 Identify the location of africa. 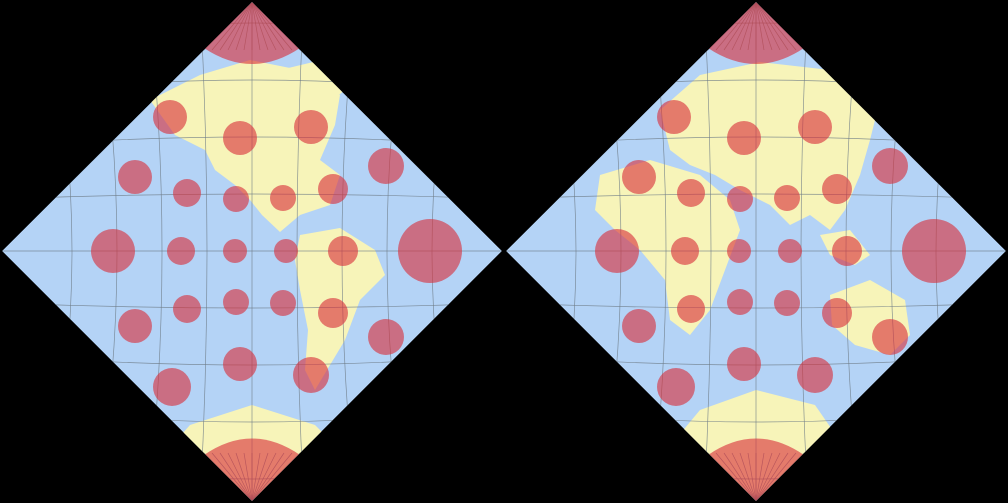
(667, 247).